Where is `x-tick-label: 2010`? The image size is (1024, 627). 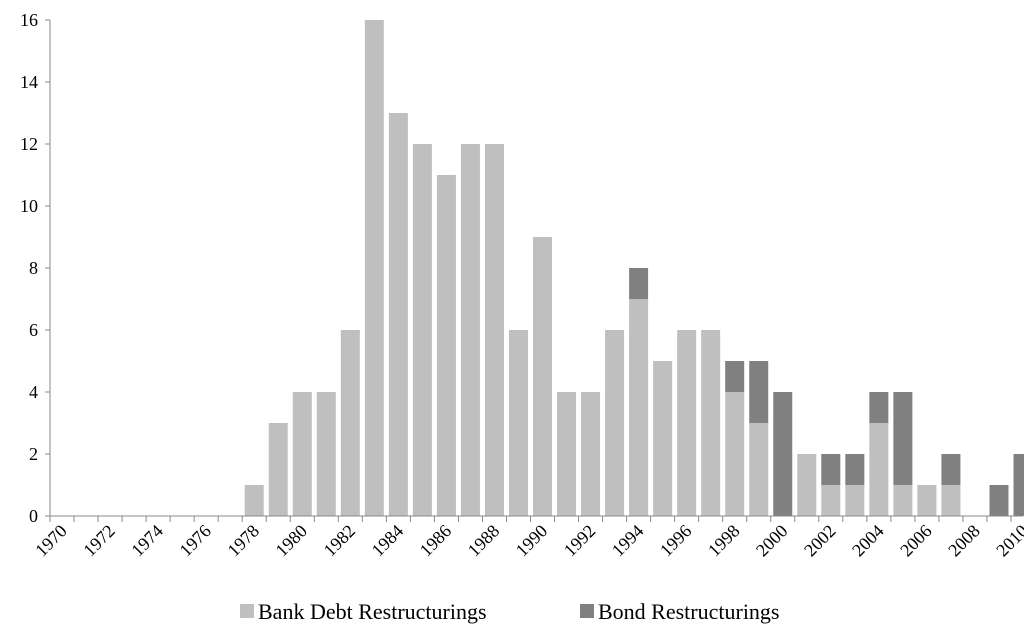 x-tick-label: 2010 is located at coordinates (1008, 541).